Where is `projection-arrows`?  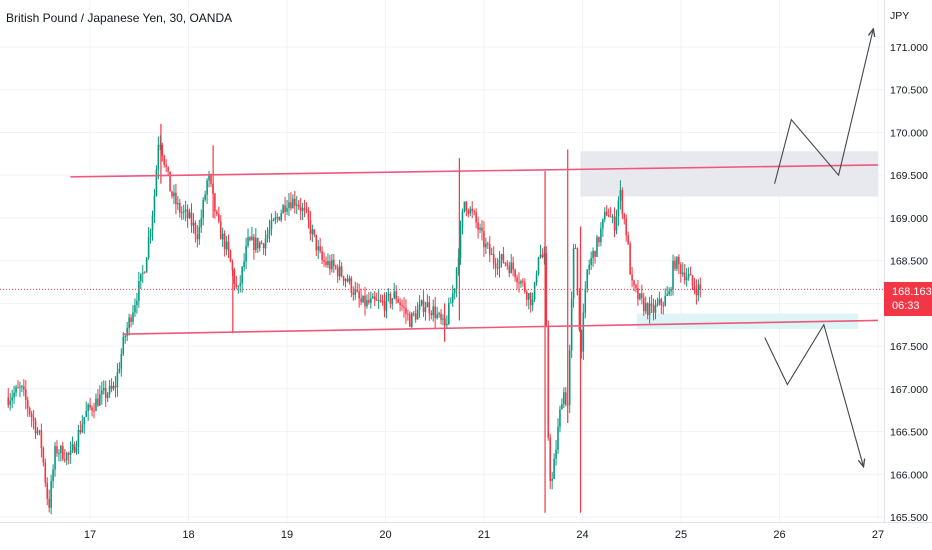
projection-arrows is located at coordinates (819, 248).